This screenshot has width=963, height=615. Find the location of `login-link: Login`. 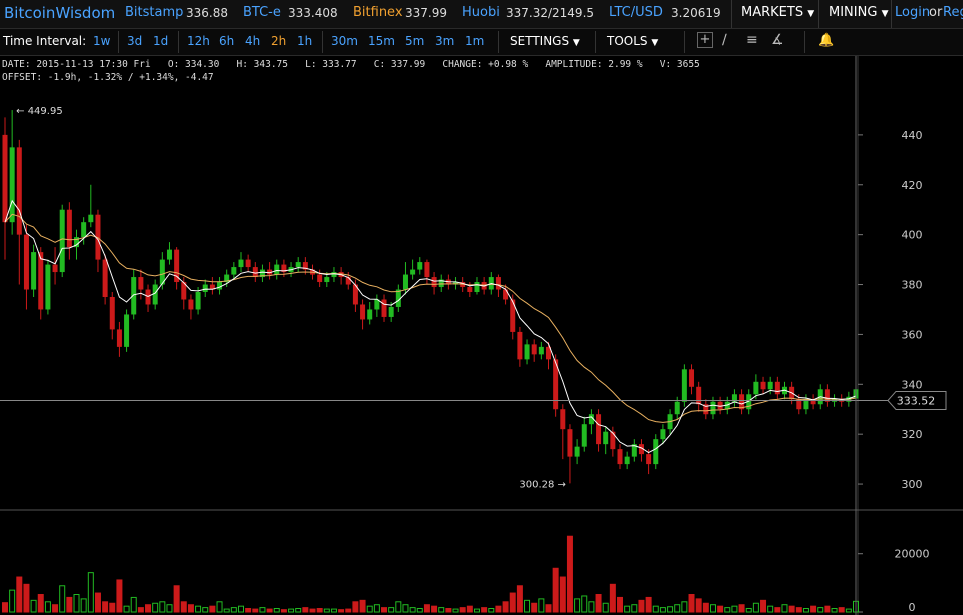

login-link: Login is located at coordinates (913, 12).